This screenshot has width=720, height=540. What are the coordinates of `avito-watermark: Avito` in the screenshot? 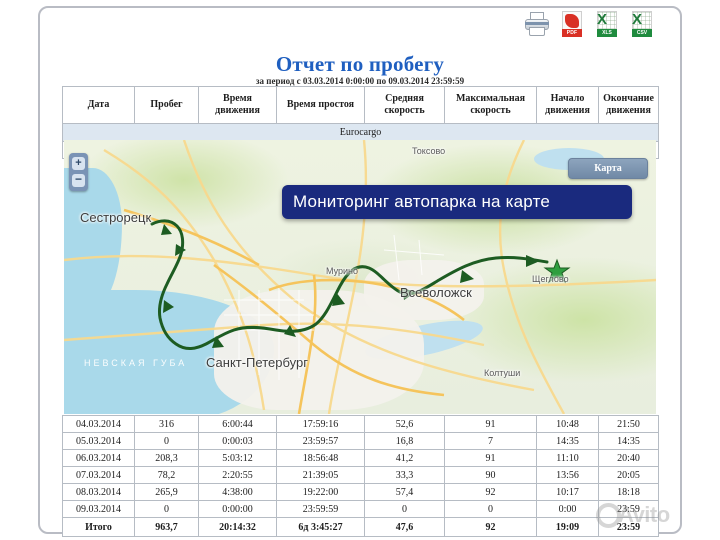 It's located at (655, 517).